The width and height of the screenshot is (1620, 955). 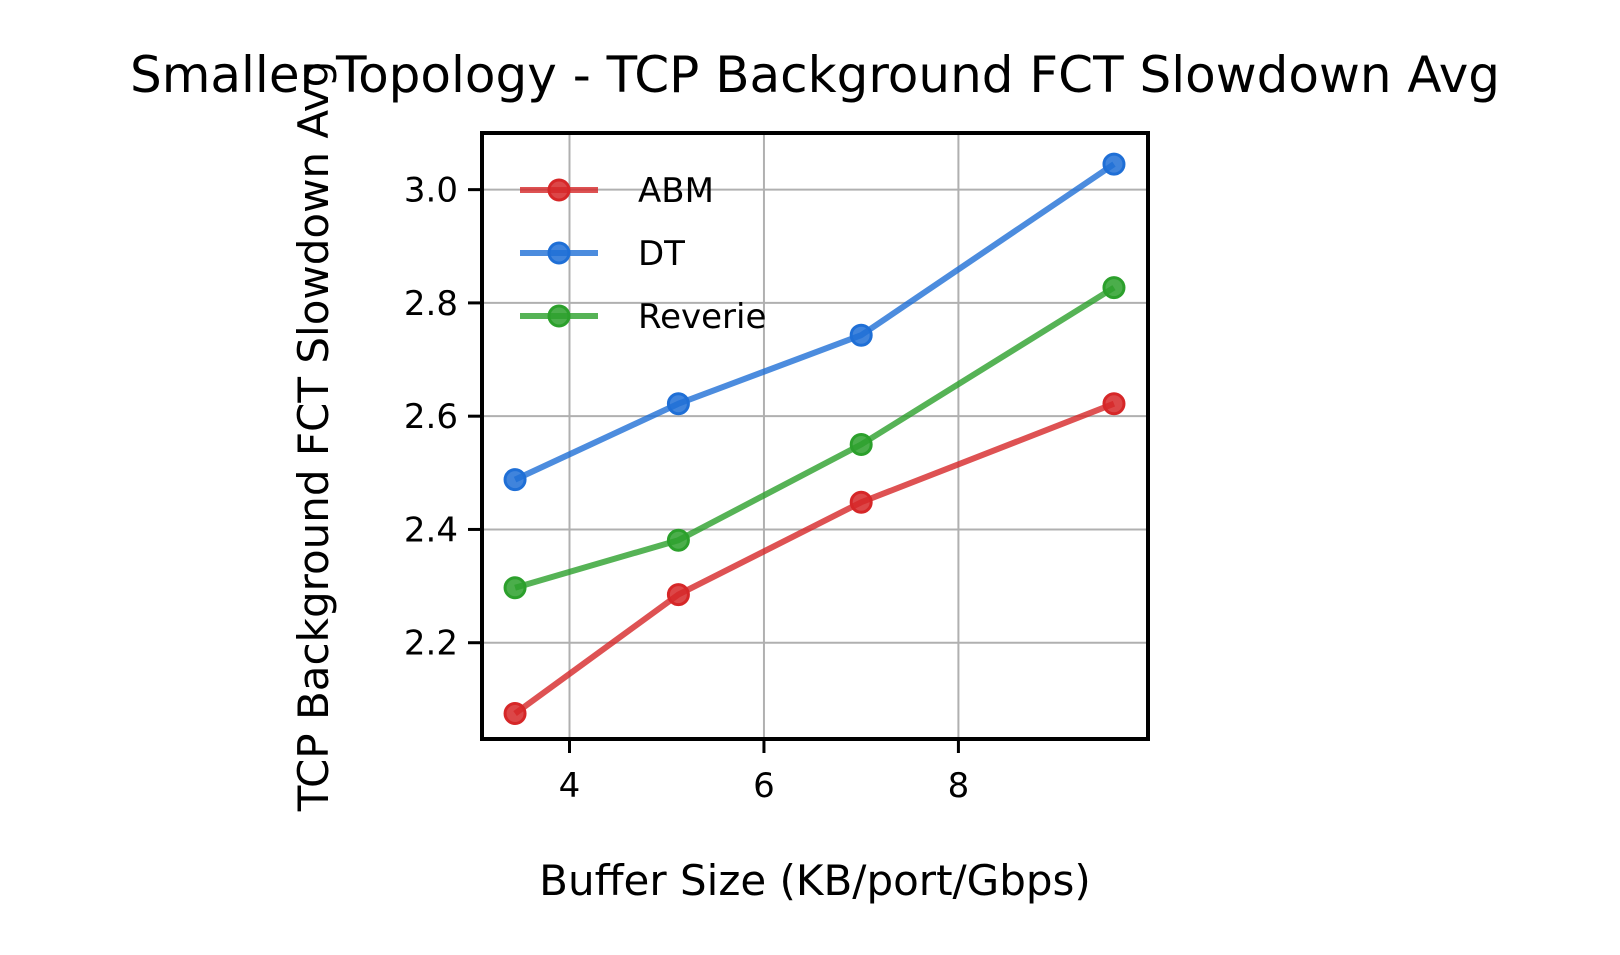 What do you see at coordinates (431, 530) in the screenshot?
I see `y-tick-label: 2.4` at bounding box center [431, 530].